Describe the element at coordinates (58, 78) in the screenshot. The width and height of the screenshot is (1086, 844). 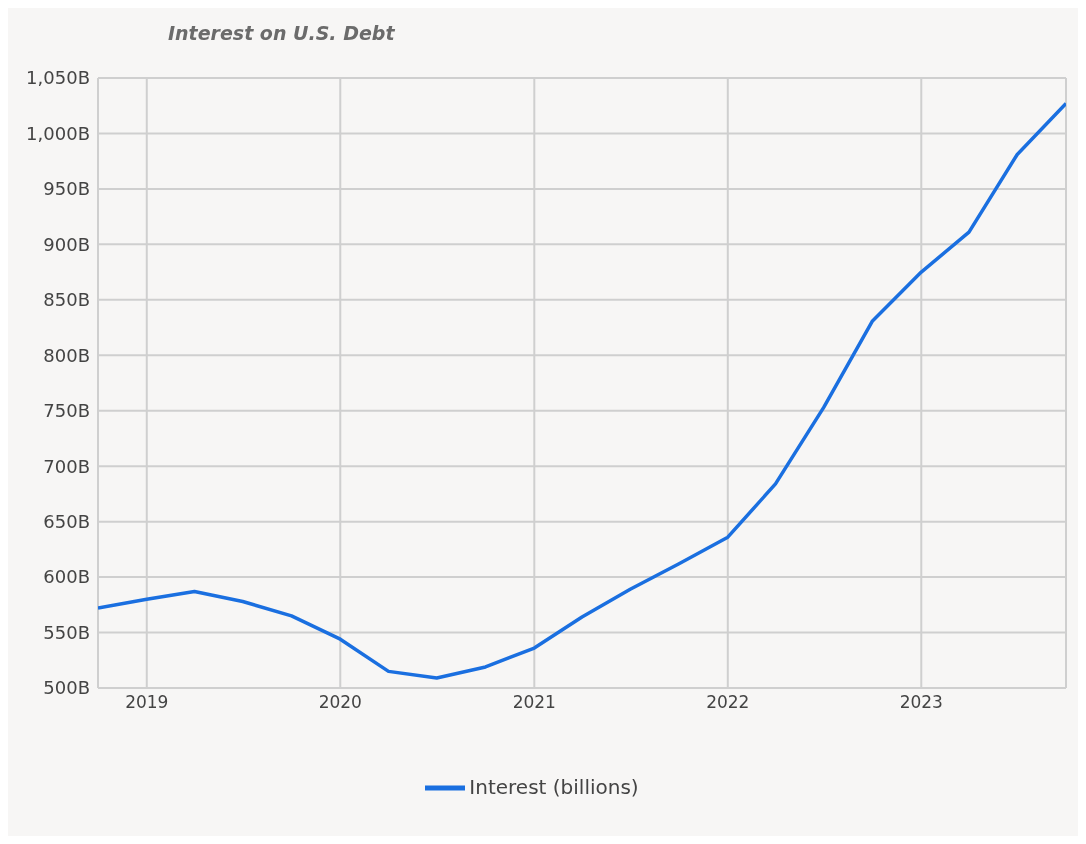
I see `y-tick-label: 1,050B` at that location.